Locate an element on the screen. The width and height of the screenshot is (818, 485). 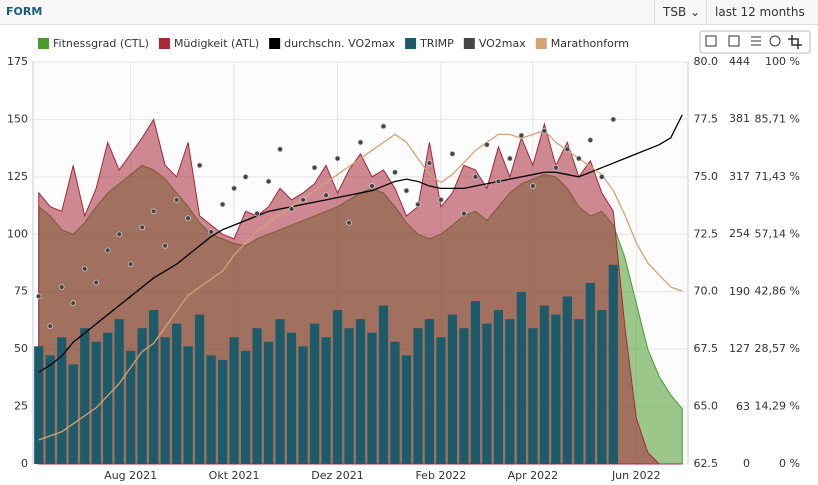
legend-label: Müdigkeit (ATL) is located at coordinates (216, 43).